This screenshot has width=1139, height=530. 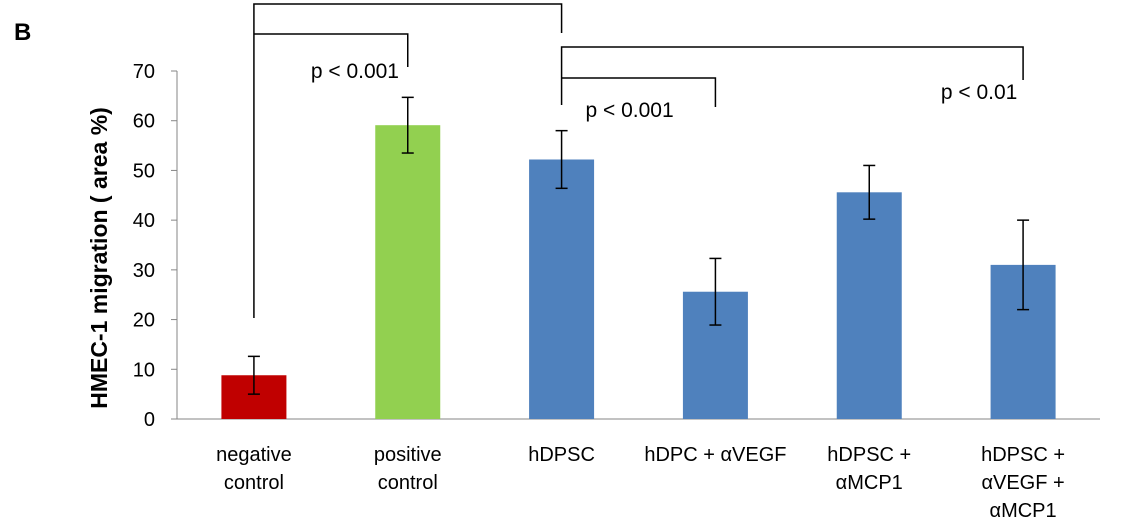 I want to click on y-tick-label: 60, so click(x=144, y=122).